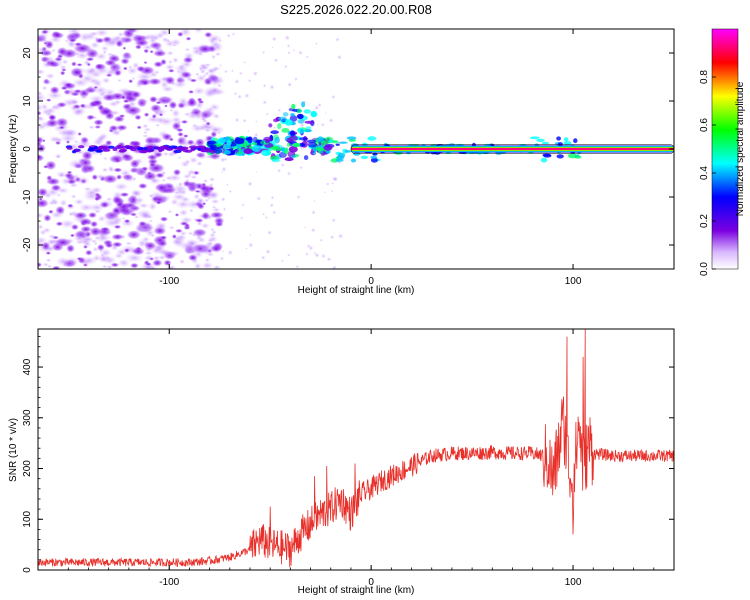  Describe the element at coordinates (356, 9) in the screenshot. I see `figure-title: S225.2026.022.20.00.R08` at that location.